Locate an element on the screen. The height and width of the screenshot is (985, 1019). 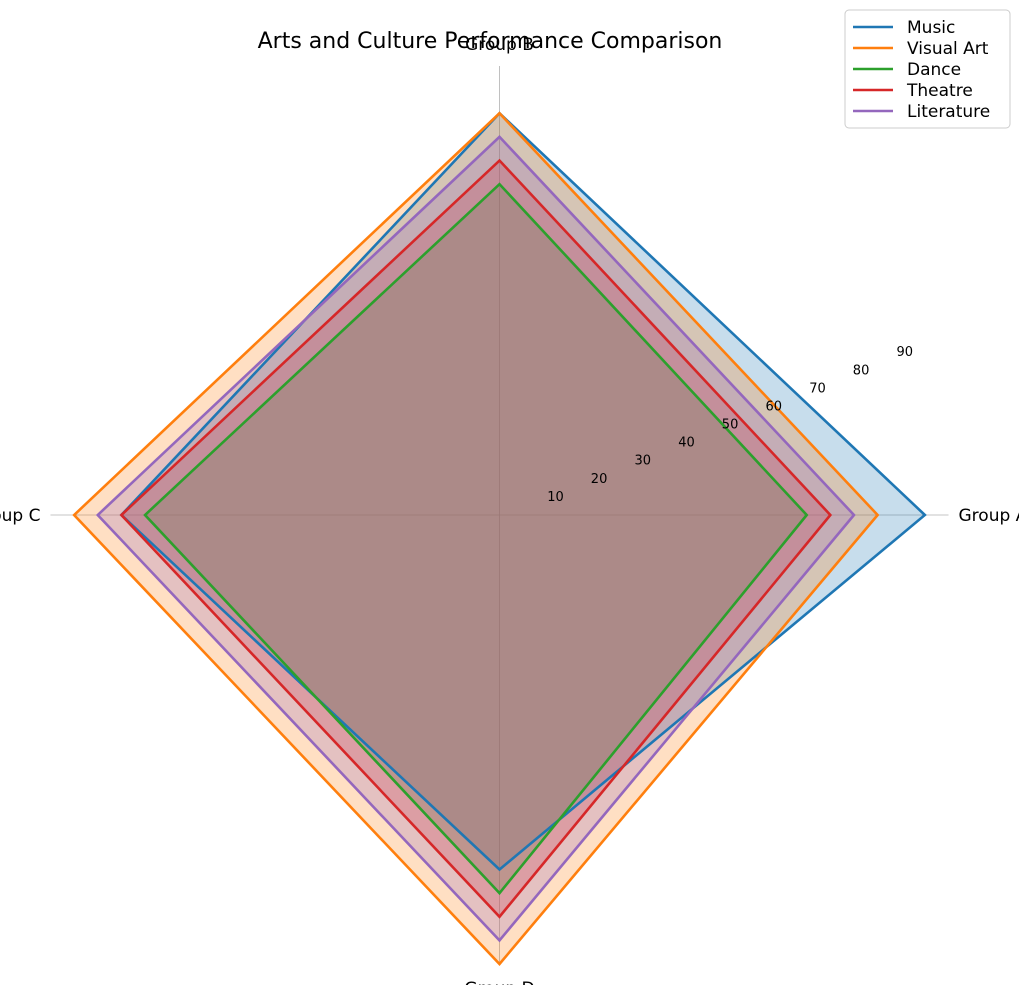
axis-label-group-d: Group D is located at coordinates (499, 982).